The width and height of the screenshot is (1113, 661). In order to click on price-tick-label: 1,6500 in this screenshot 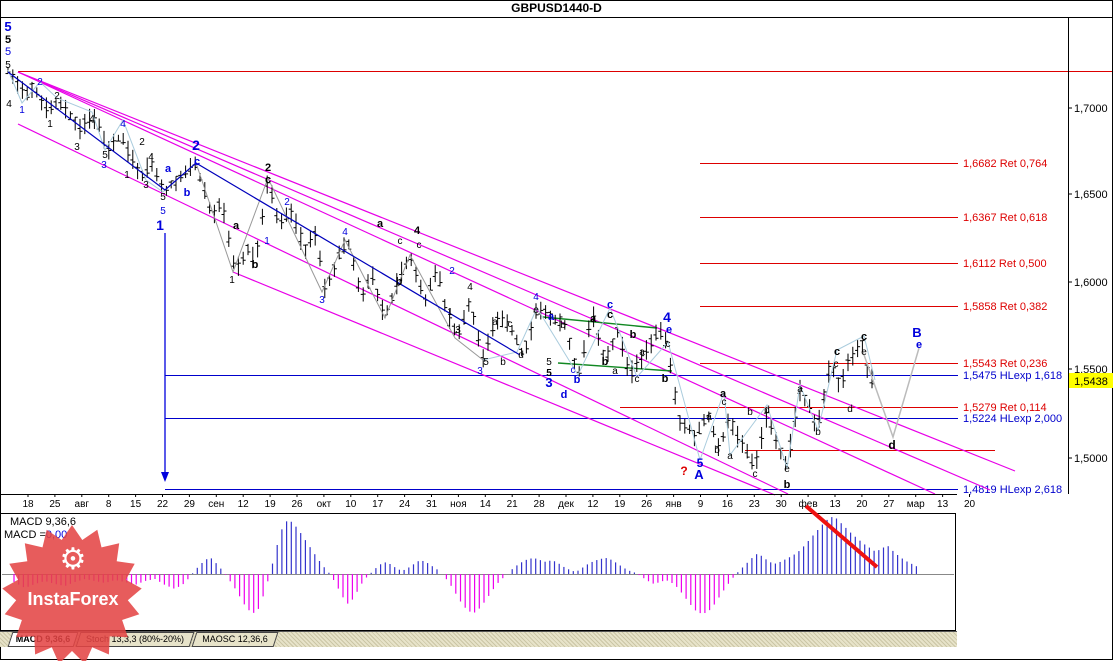, I will do `click(1091, 195)`.